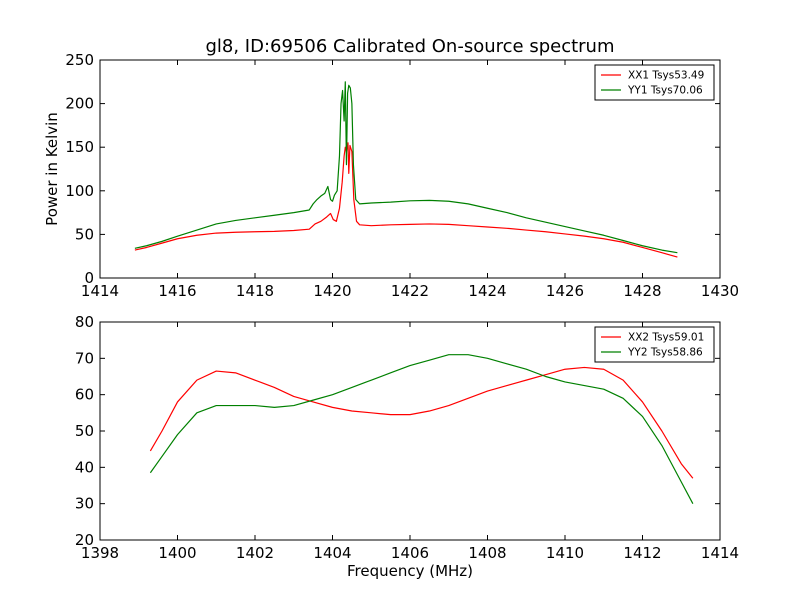 This screenshot has height=600, width=800. What do you see at coordinates (79, 60) in the screenshot?
I see `top-y-tick-label: 250` at bounding box center [79, 60].